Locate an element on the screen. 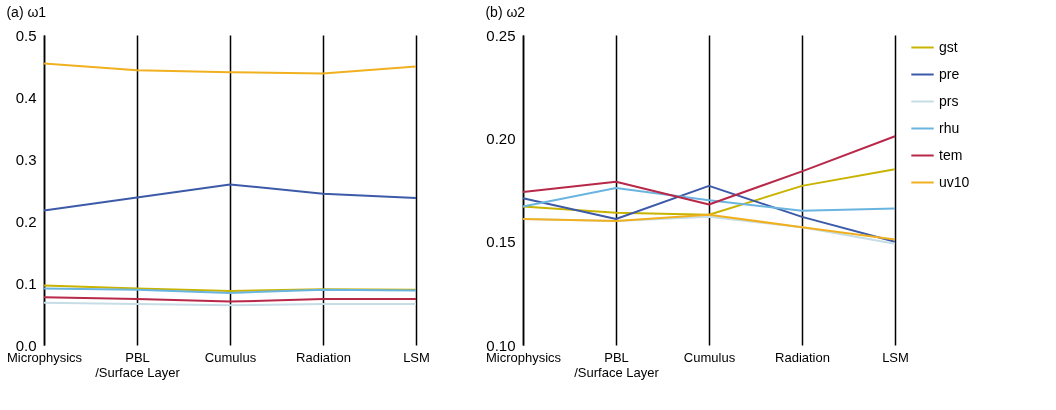 The image size is (1056, 410). y-tick-label: 0.1 is located at coordinates (26, 283).